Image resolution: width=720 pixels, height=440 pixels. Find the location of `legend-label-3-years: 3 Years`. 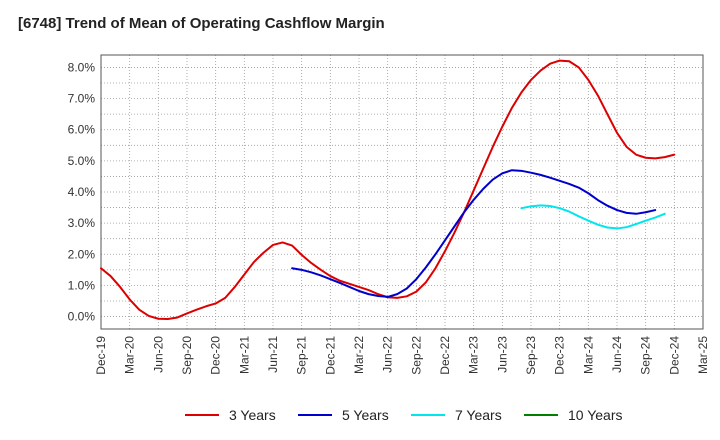

legend-label-3-years: 3 Years is located at coordinates (252, 415).